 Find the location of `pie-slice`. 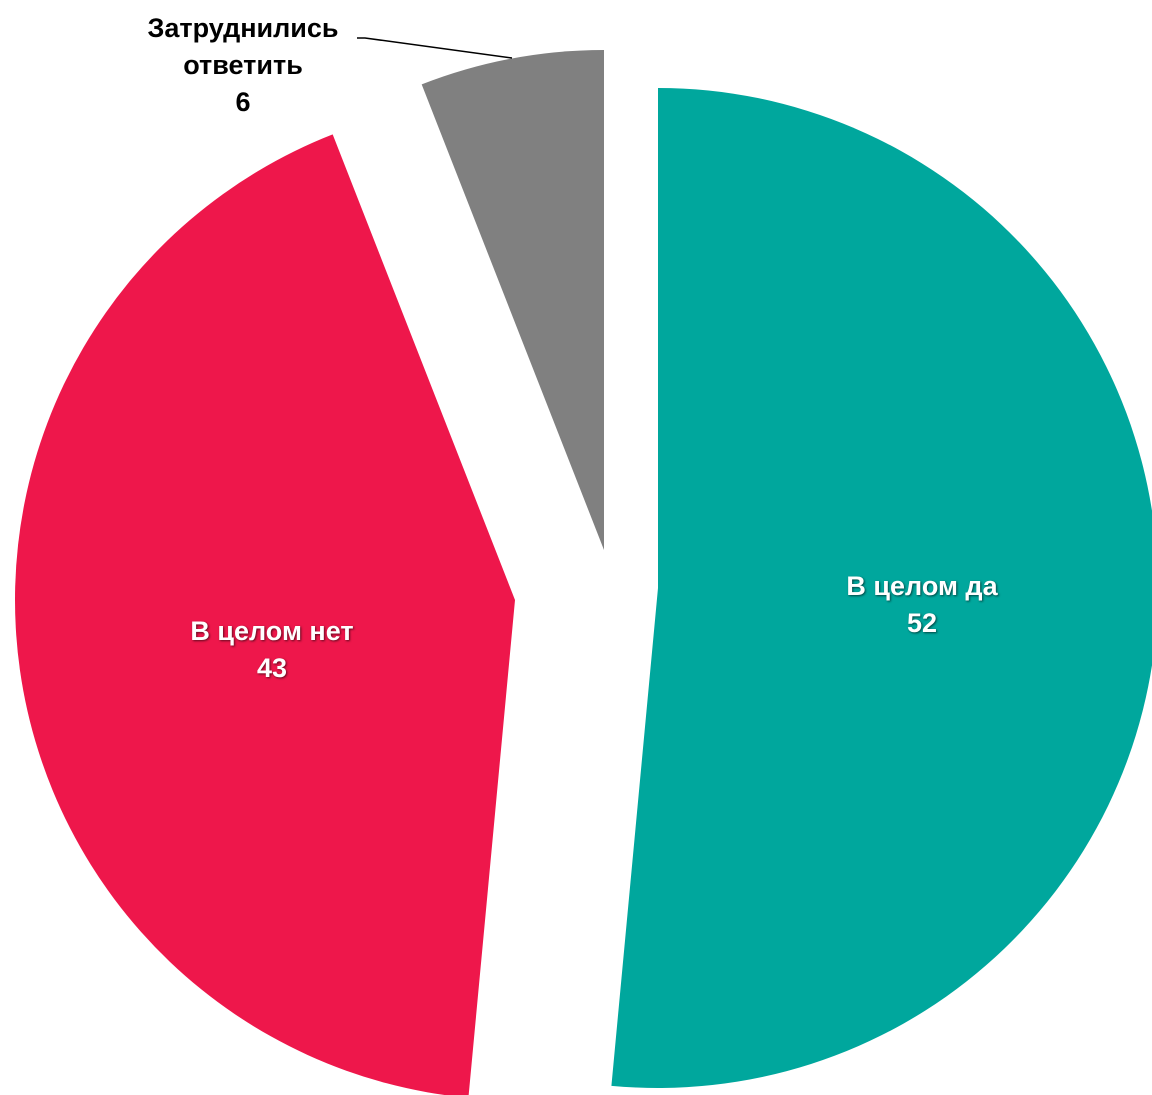

pie-slice is located at coordinates (512, 300).